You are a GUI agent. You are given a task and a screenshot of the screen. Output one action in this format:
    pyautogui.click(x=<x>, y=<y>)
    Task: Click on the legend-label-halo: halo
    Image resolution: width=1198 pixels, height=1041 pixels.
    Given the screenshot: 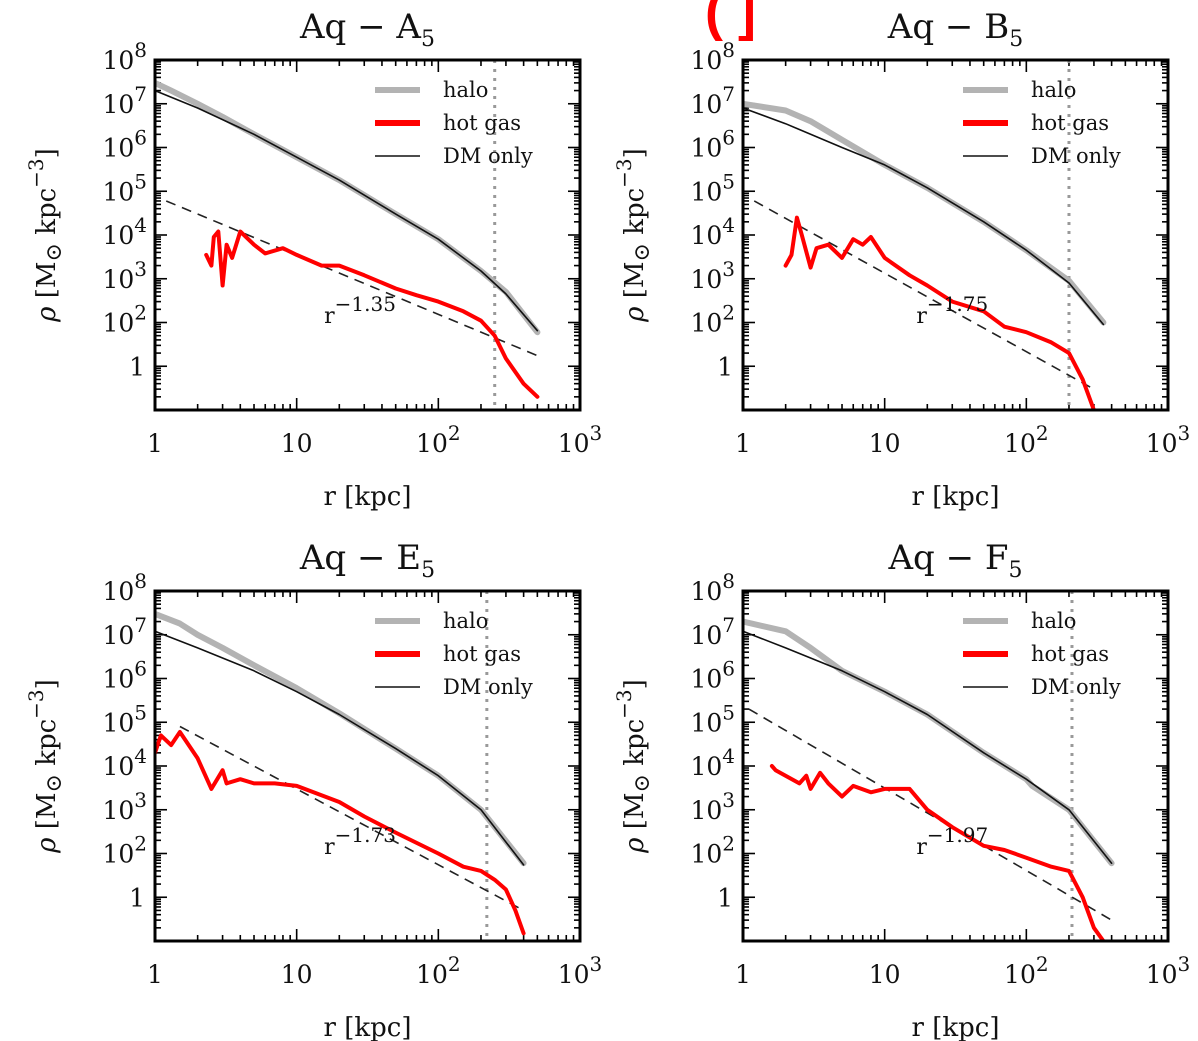 What is the action you would take?
    pyautogui.click(x=1053, y=621)
    